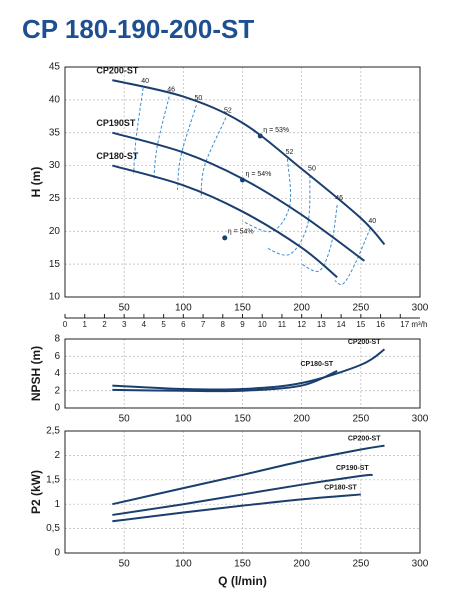  I want to click on x2-tick-label: 16, so click(380, 324).